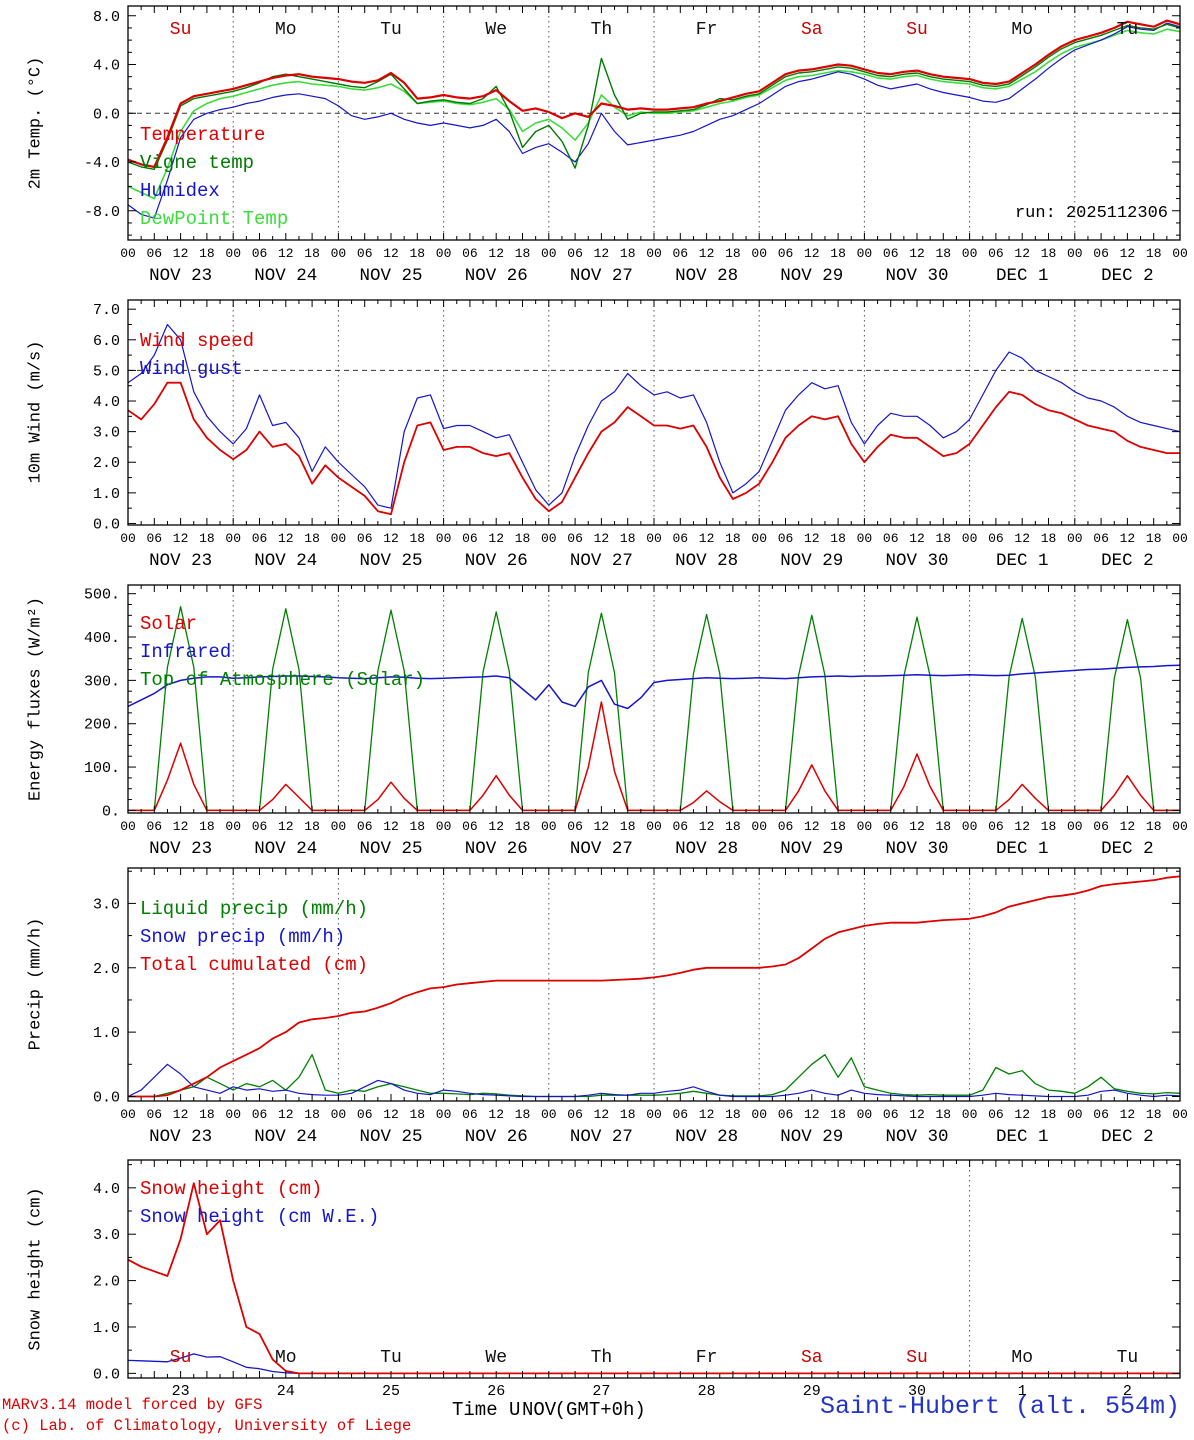 The height and width of the screenshot is (1440, 1194). Describe the element at coordinates (654, 96) in the screenshot. I see `temp-series-vigne-temp` at that location.